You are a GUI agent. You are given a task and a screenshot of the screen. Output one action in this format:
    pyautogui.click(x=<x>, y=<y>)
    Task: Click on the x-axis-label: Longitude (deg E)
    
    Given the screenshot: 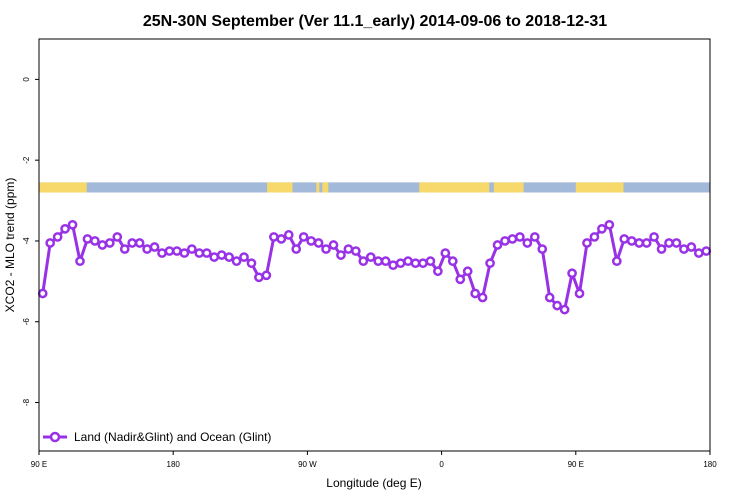 What is the action you would take?
    pyautogui.click(x=373, y=483)
    